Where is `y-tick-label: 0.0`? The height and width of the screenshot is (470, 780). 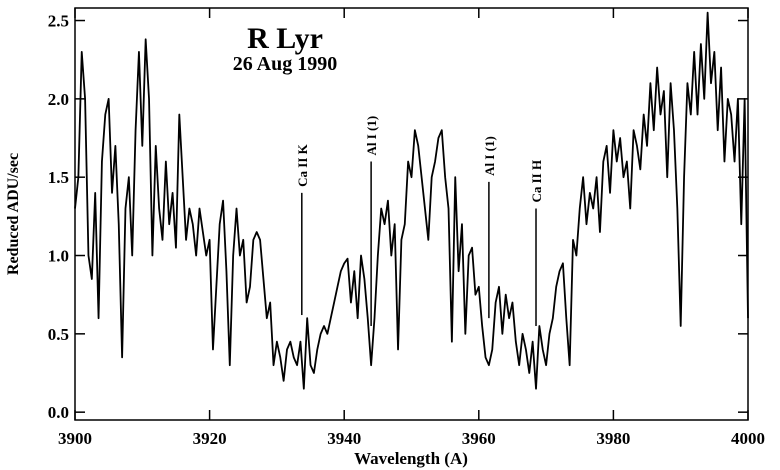
y-tick-label: 0.0 is located at coordinates (58, 412).